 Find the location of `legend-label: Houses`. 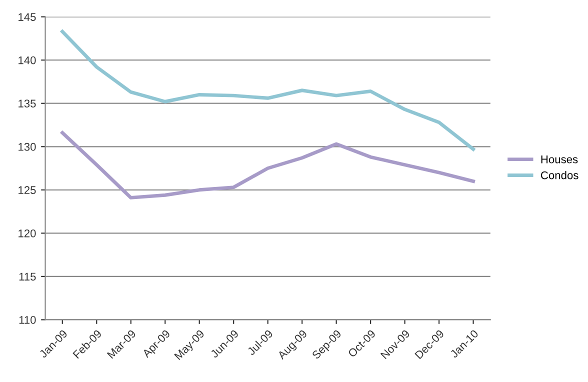

legend-label: Houses is located at coordinates (559, 160).